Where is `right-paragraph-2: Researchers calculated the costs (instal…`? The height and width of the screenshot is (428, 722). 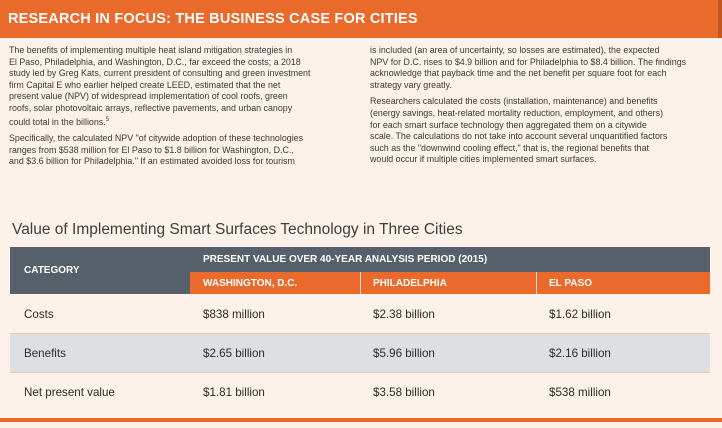
right-paragraph-2: Researchers calculated the costs (instal… is located at coordinates (541, 131).